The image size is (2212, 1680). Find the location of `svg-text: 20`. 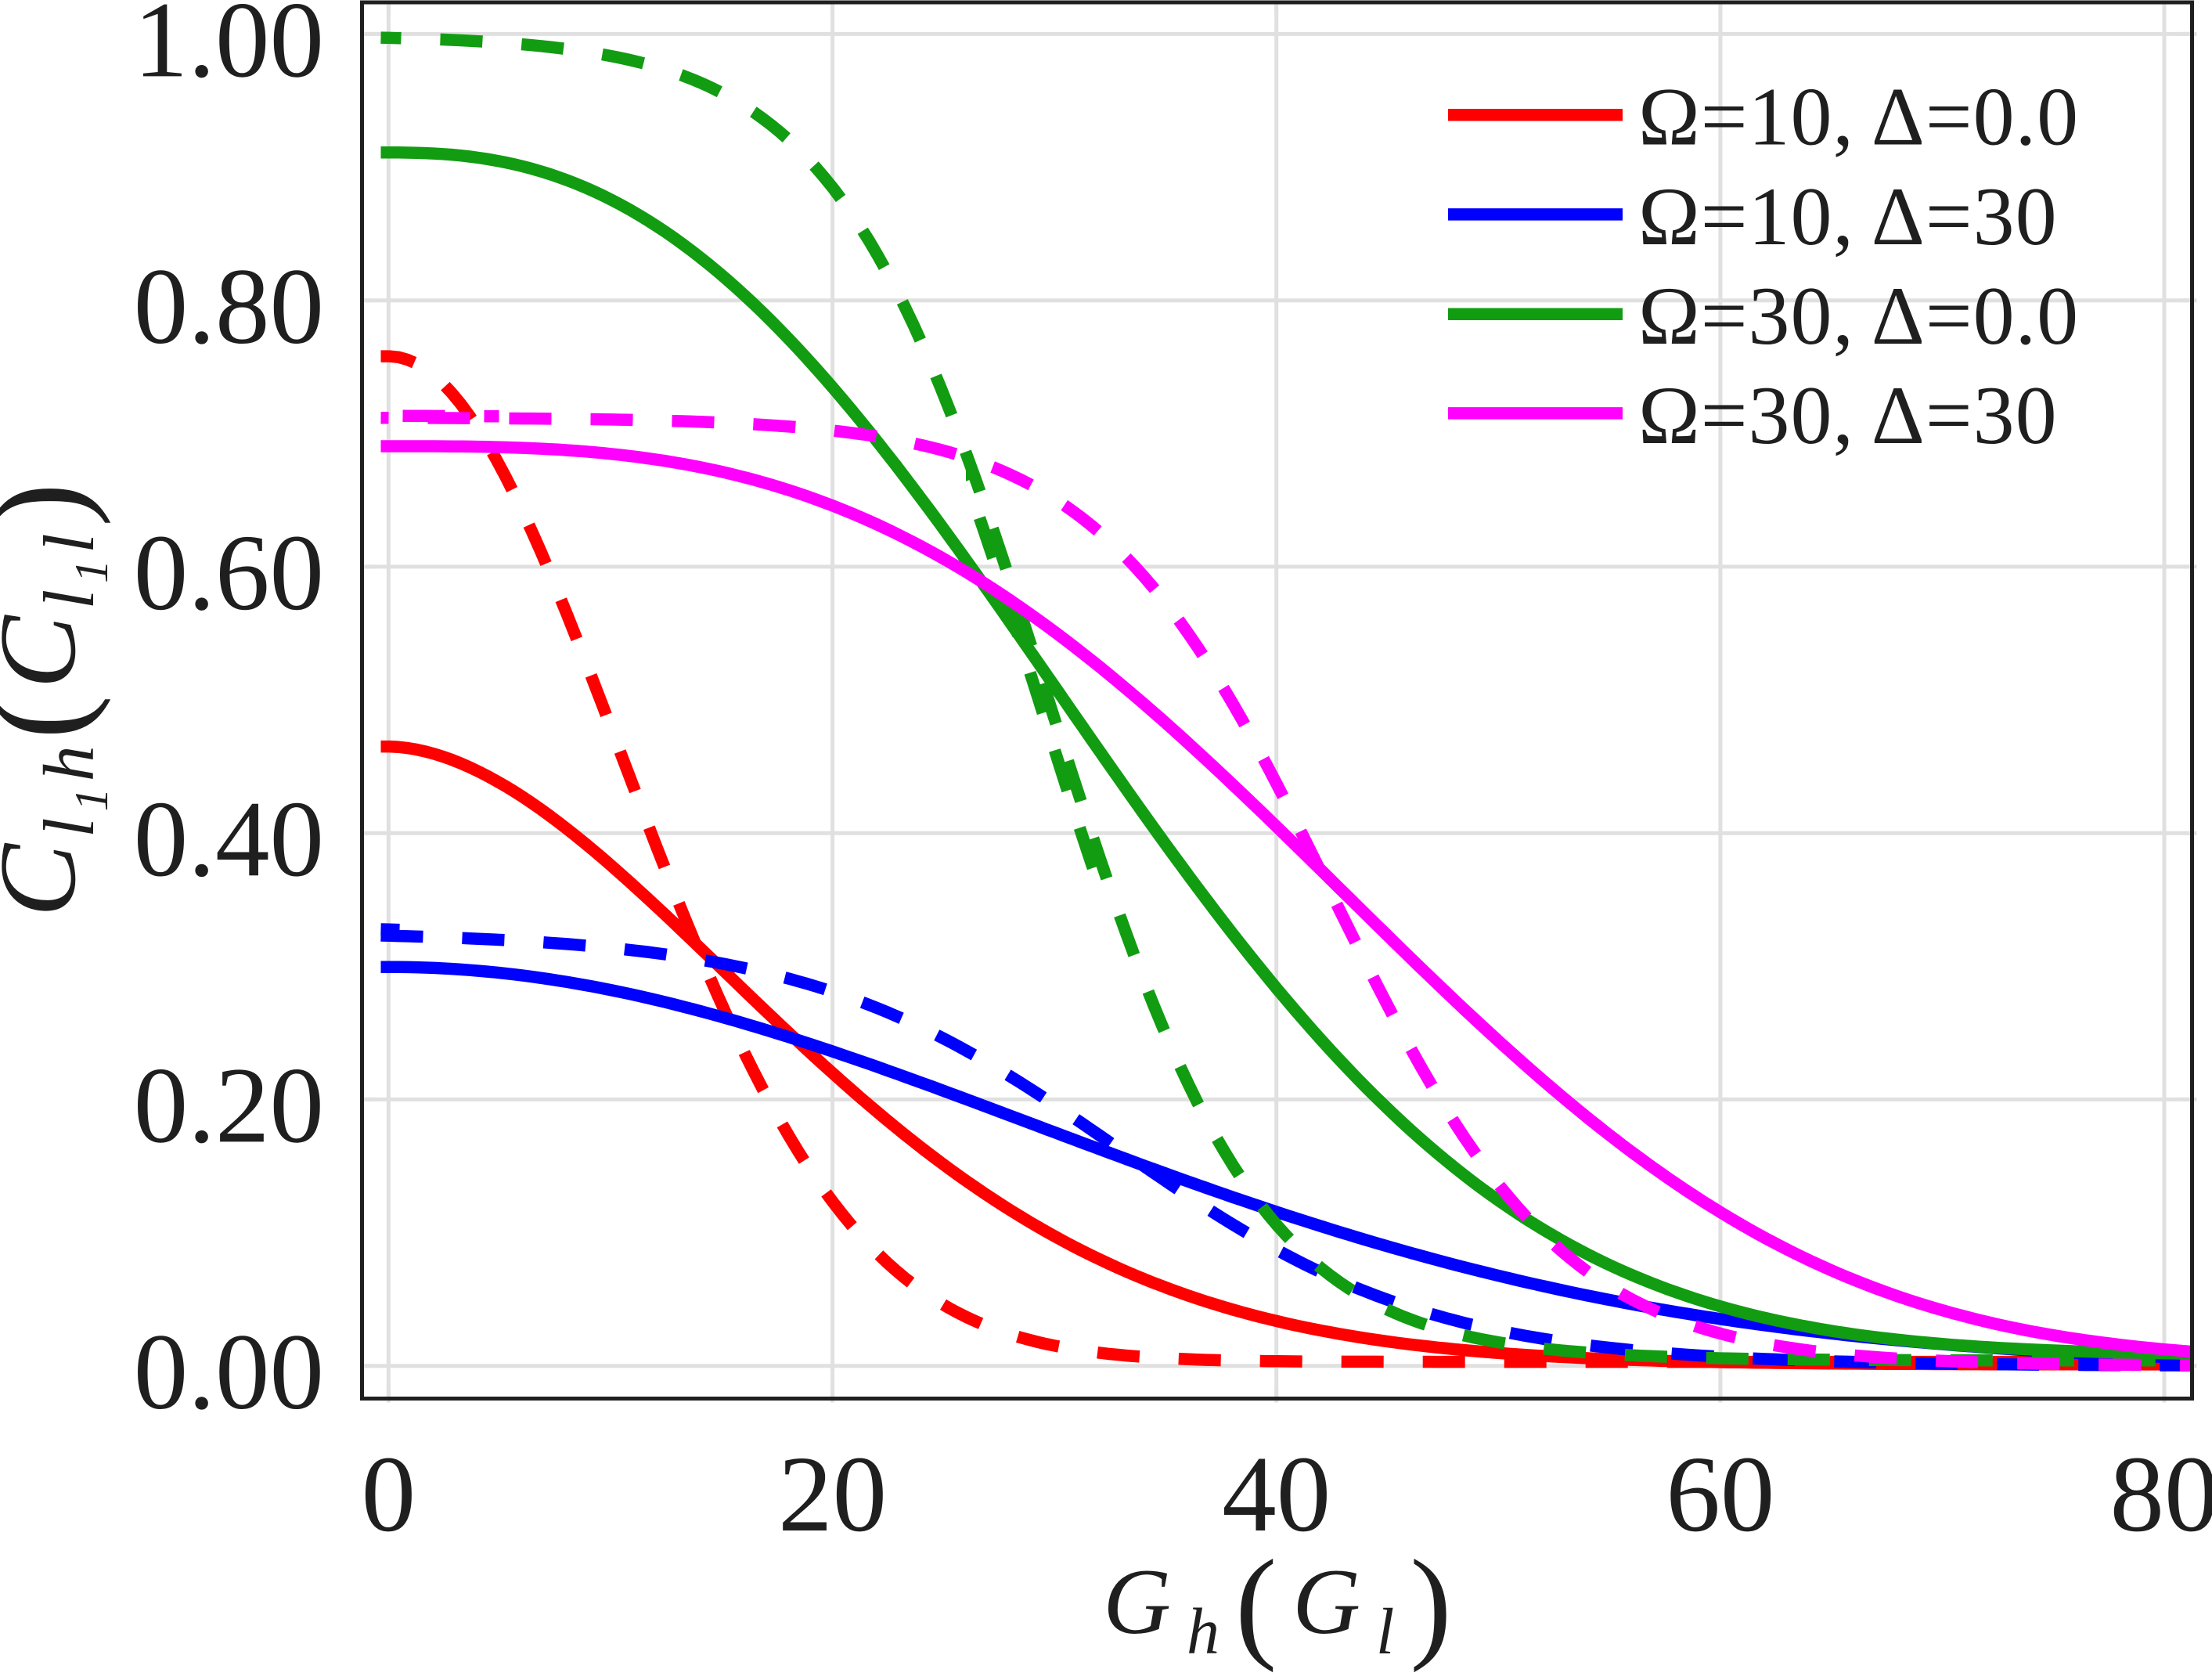

svg-text: 20 is located at coordinates (832, 1494).